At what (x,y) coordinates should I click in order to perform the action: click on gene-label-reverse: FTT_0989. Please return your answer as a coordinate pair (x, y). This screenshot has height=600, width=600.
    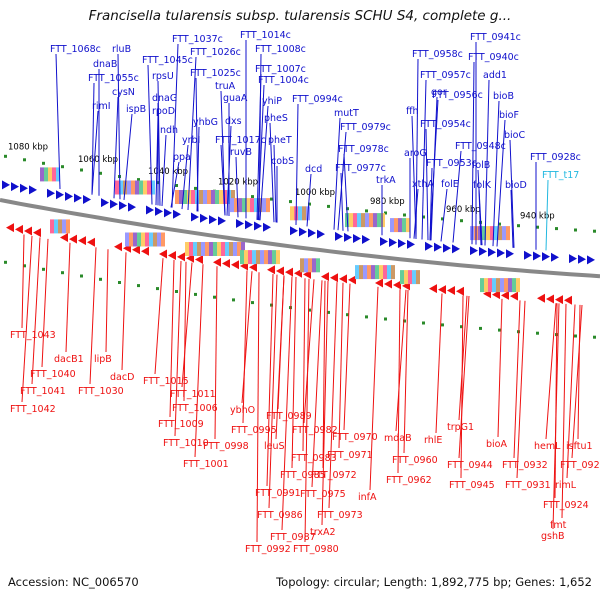
    Looking at the image, I should click on (289, 416).